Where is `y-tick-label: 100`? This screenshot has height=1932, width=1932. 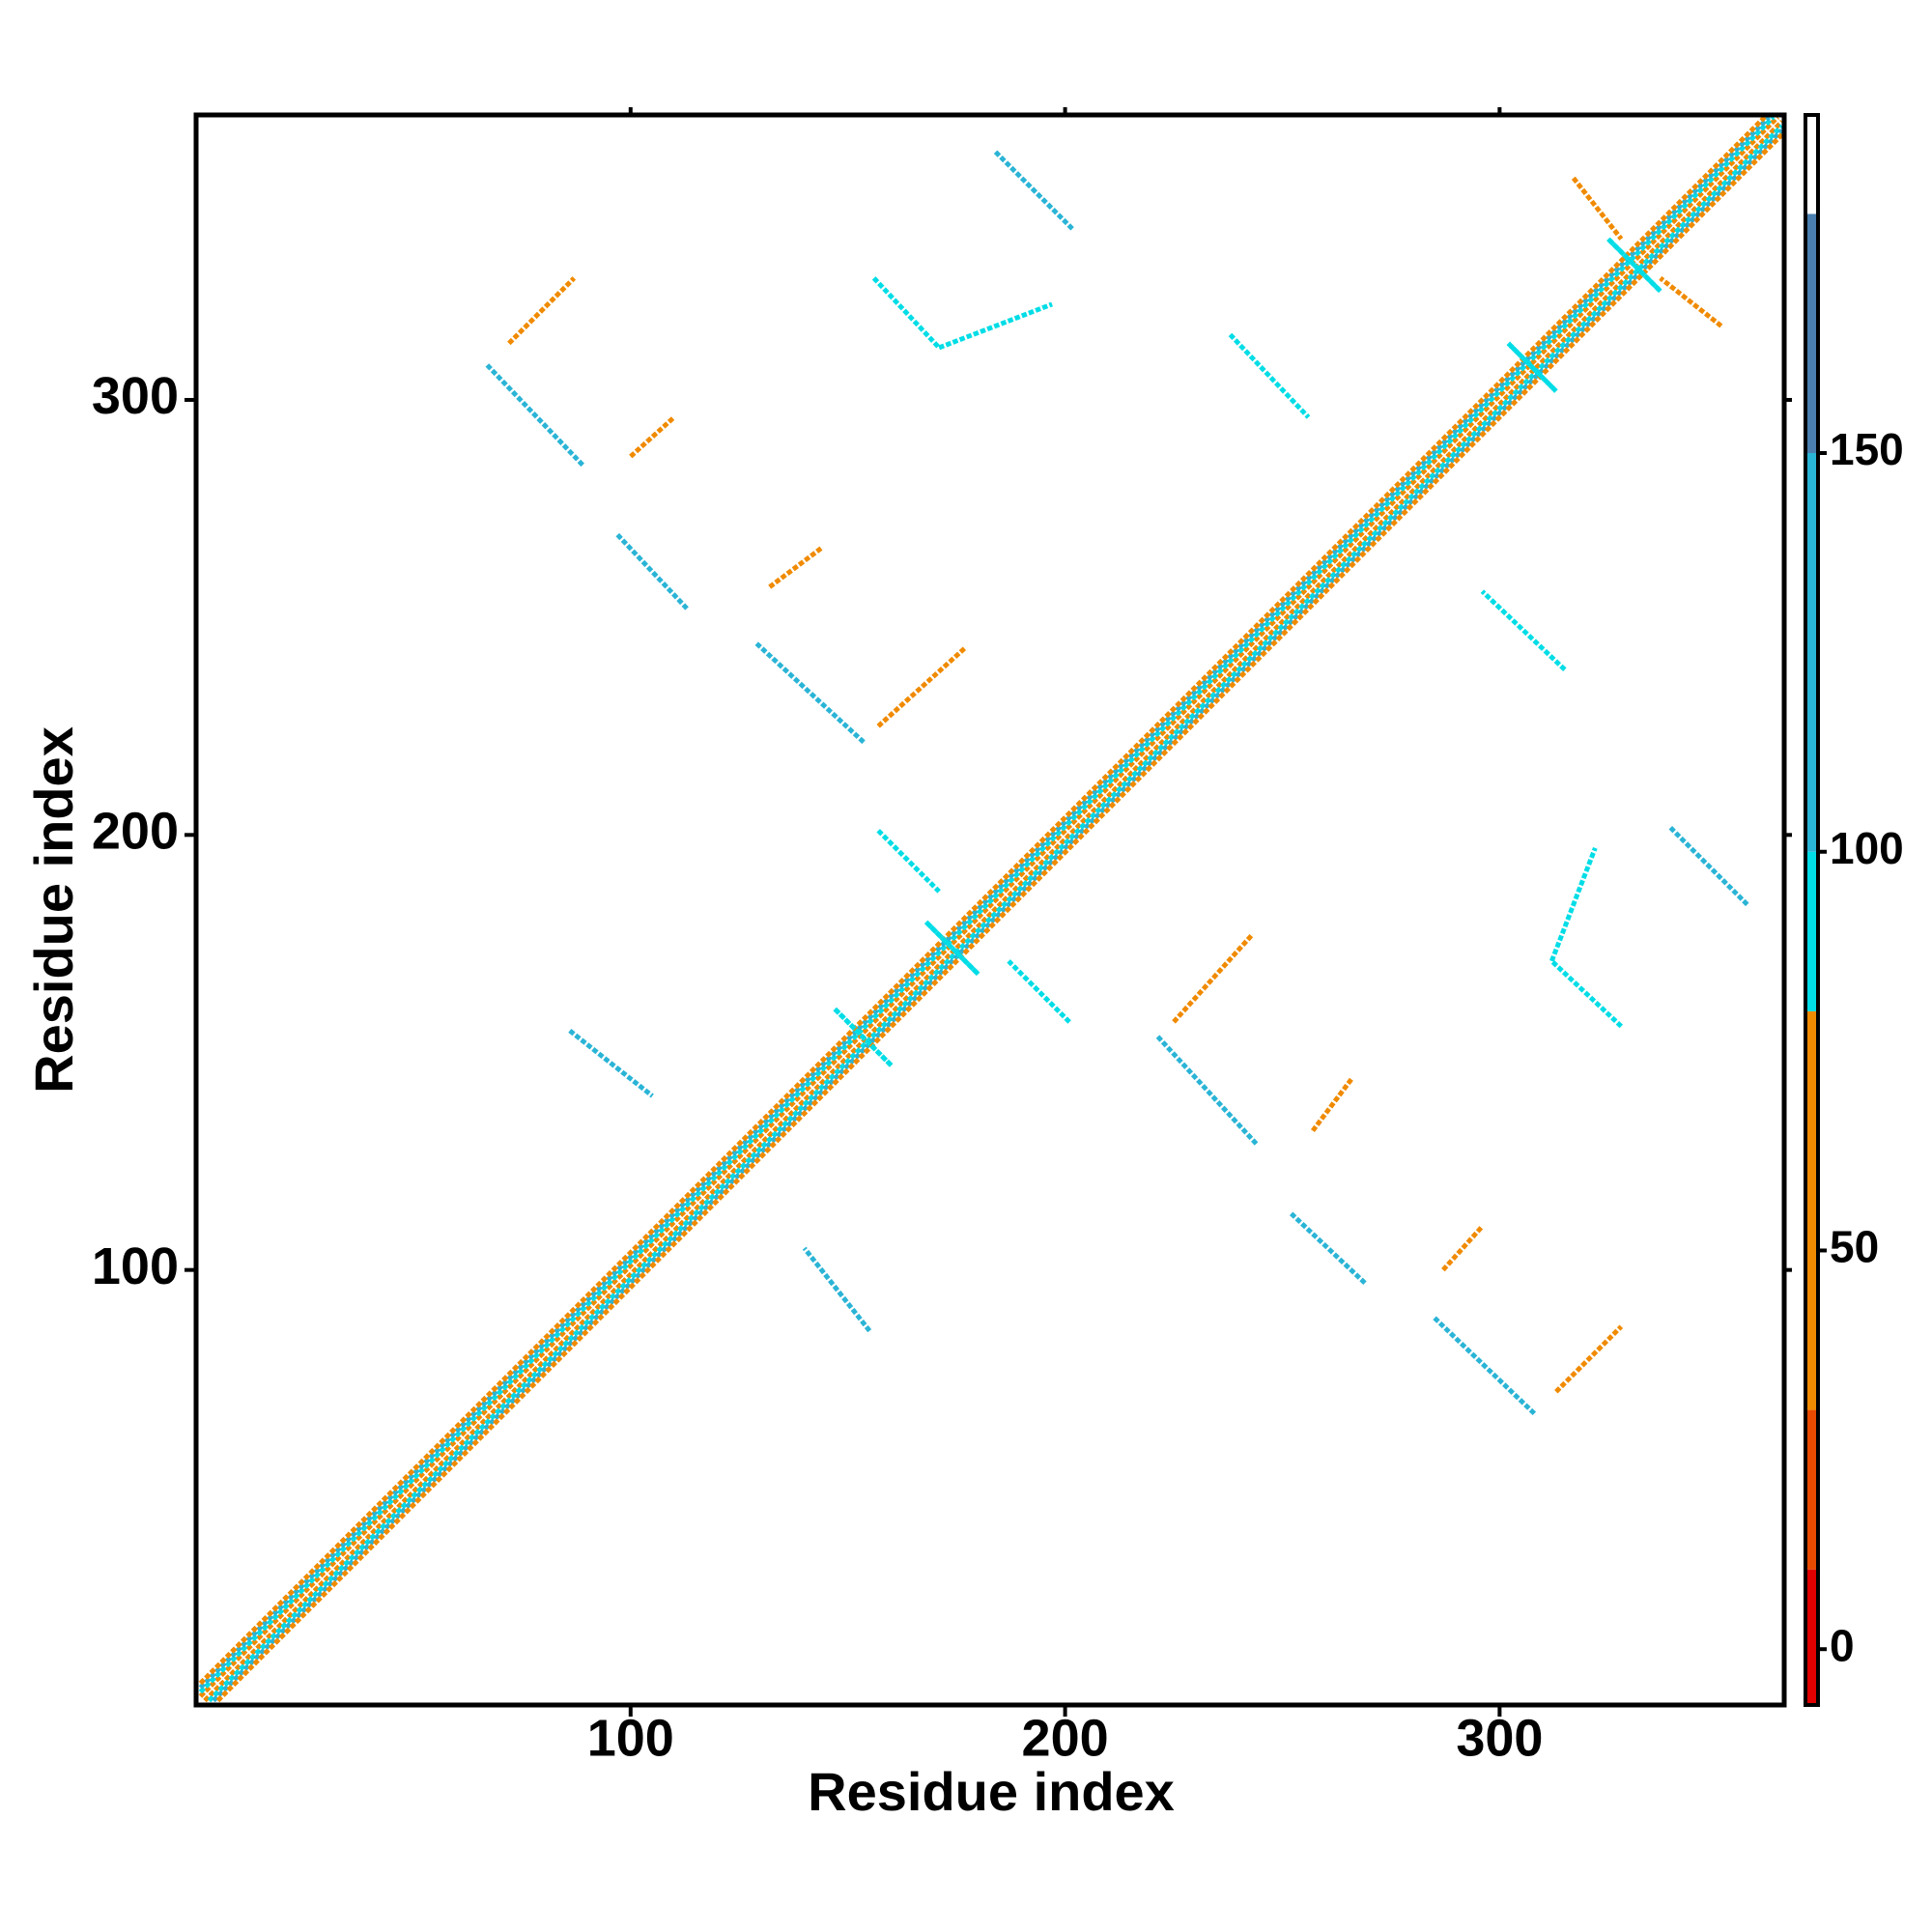
y-tick-label: 100 is located at coordinates (135, 1266).